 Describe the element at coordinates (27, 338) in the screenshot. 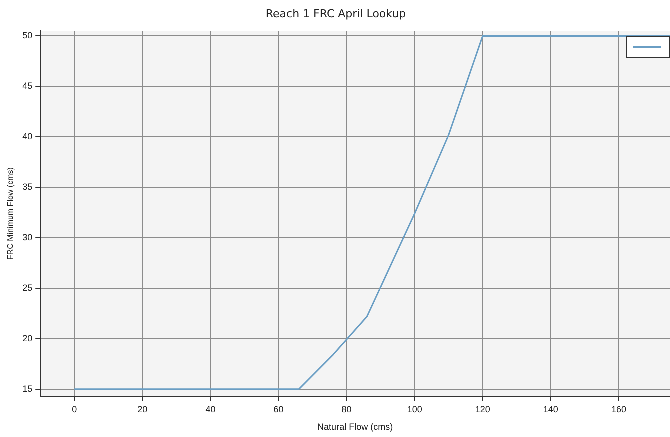

I see `y-tick-label: 20` at that location.